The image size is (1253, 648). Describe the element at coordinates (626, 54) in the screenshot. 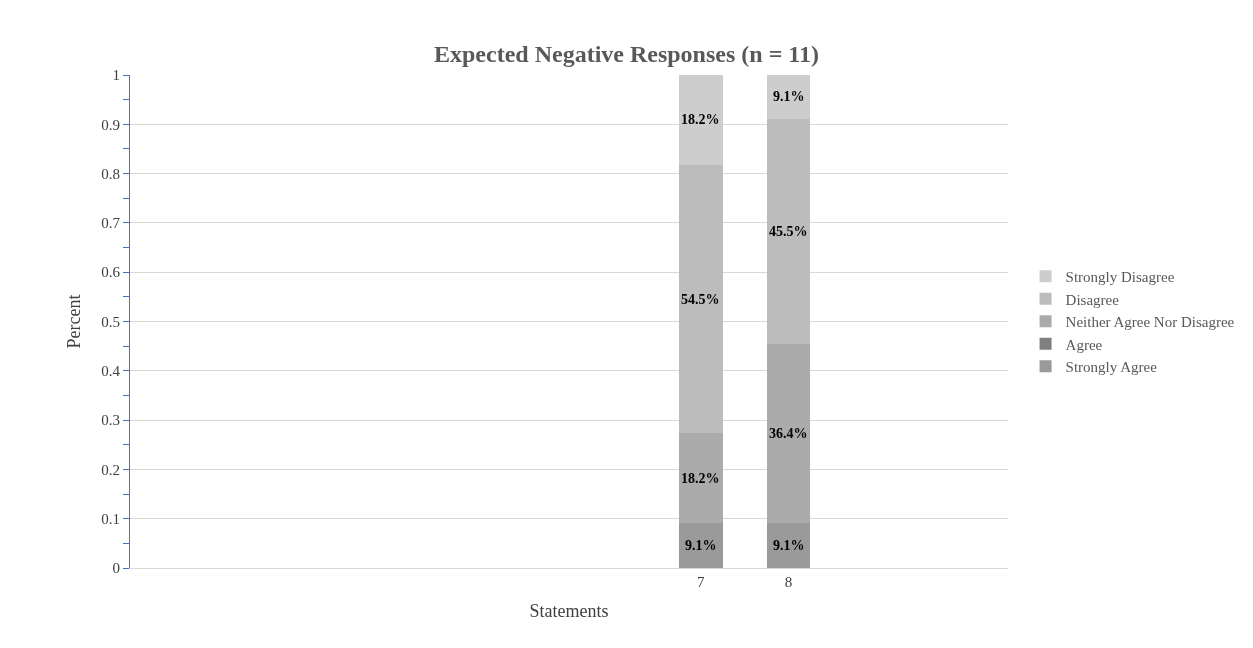

I see `chart-title: Expected Negative Responses (n = 11)` at that location.